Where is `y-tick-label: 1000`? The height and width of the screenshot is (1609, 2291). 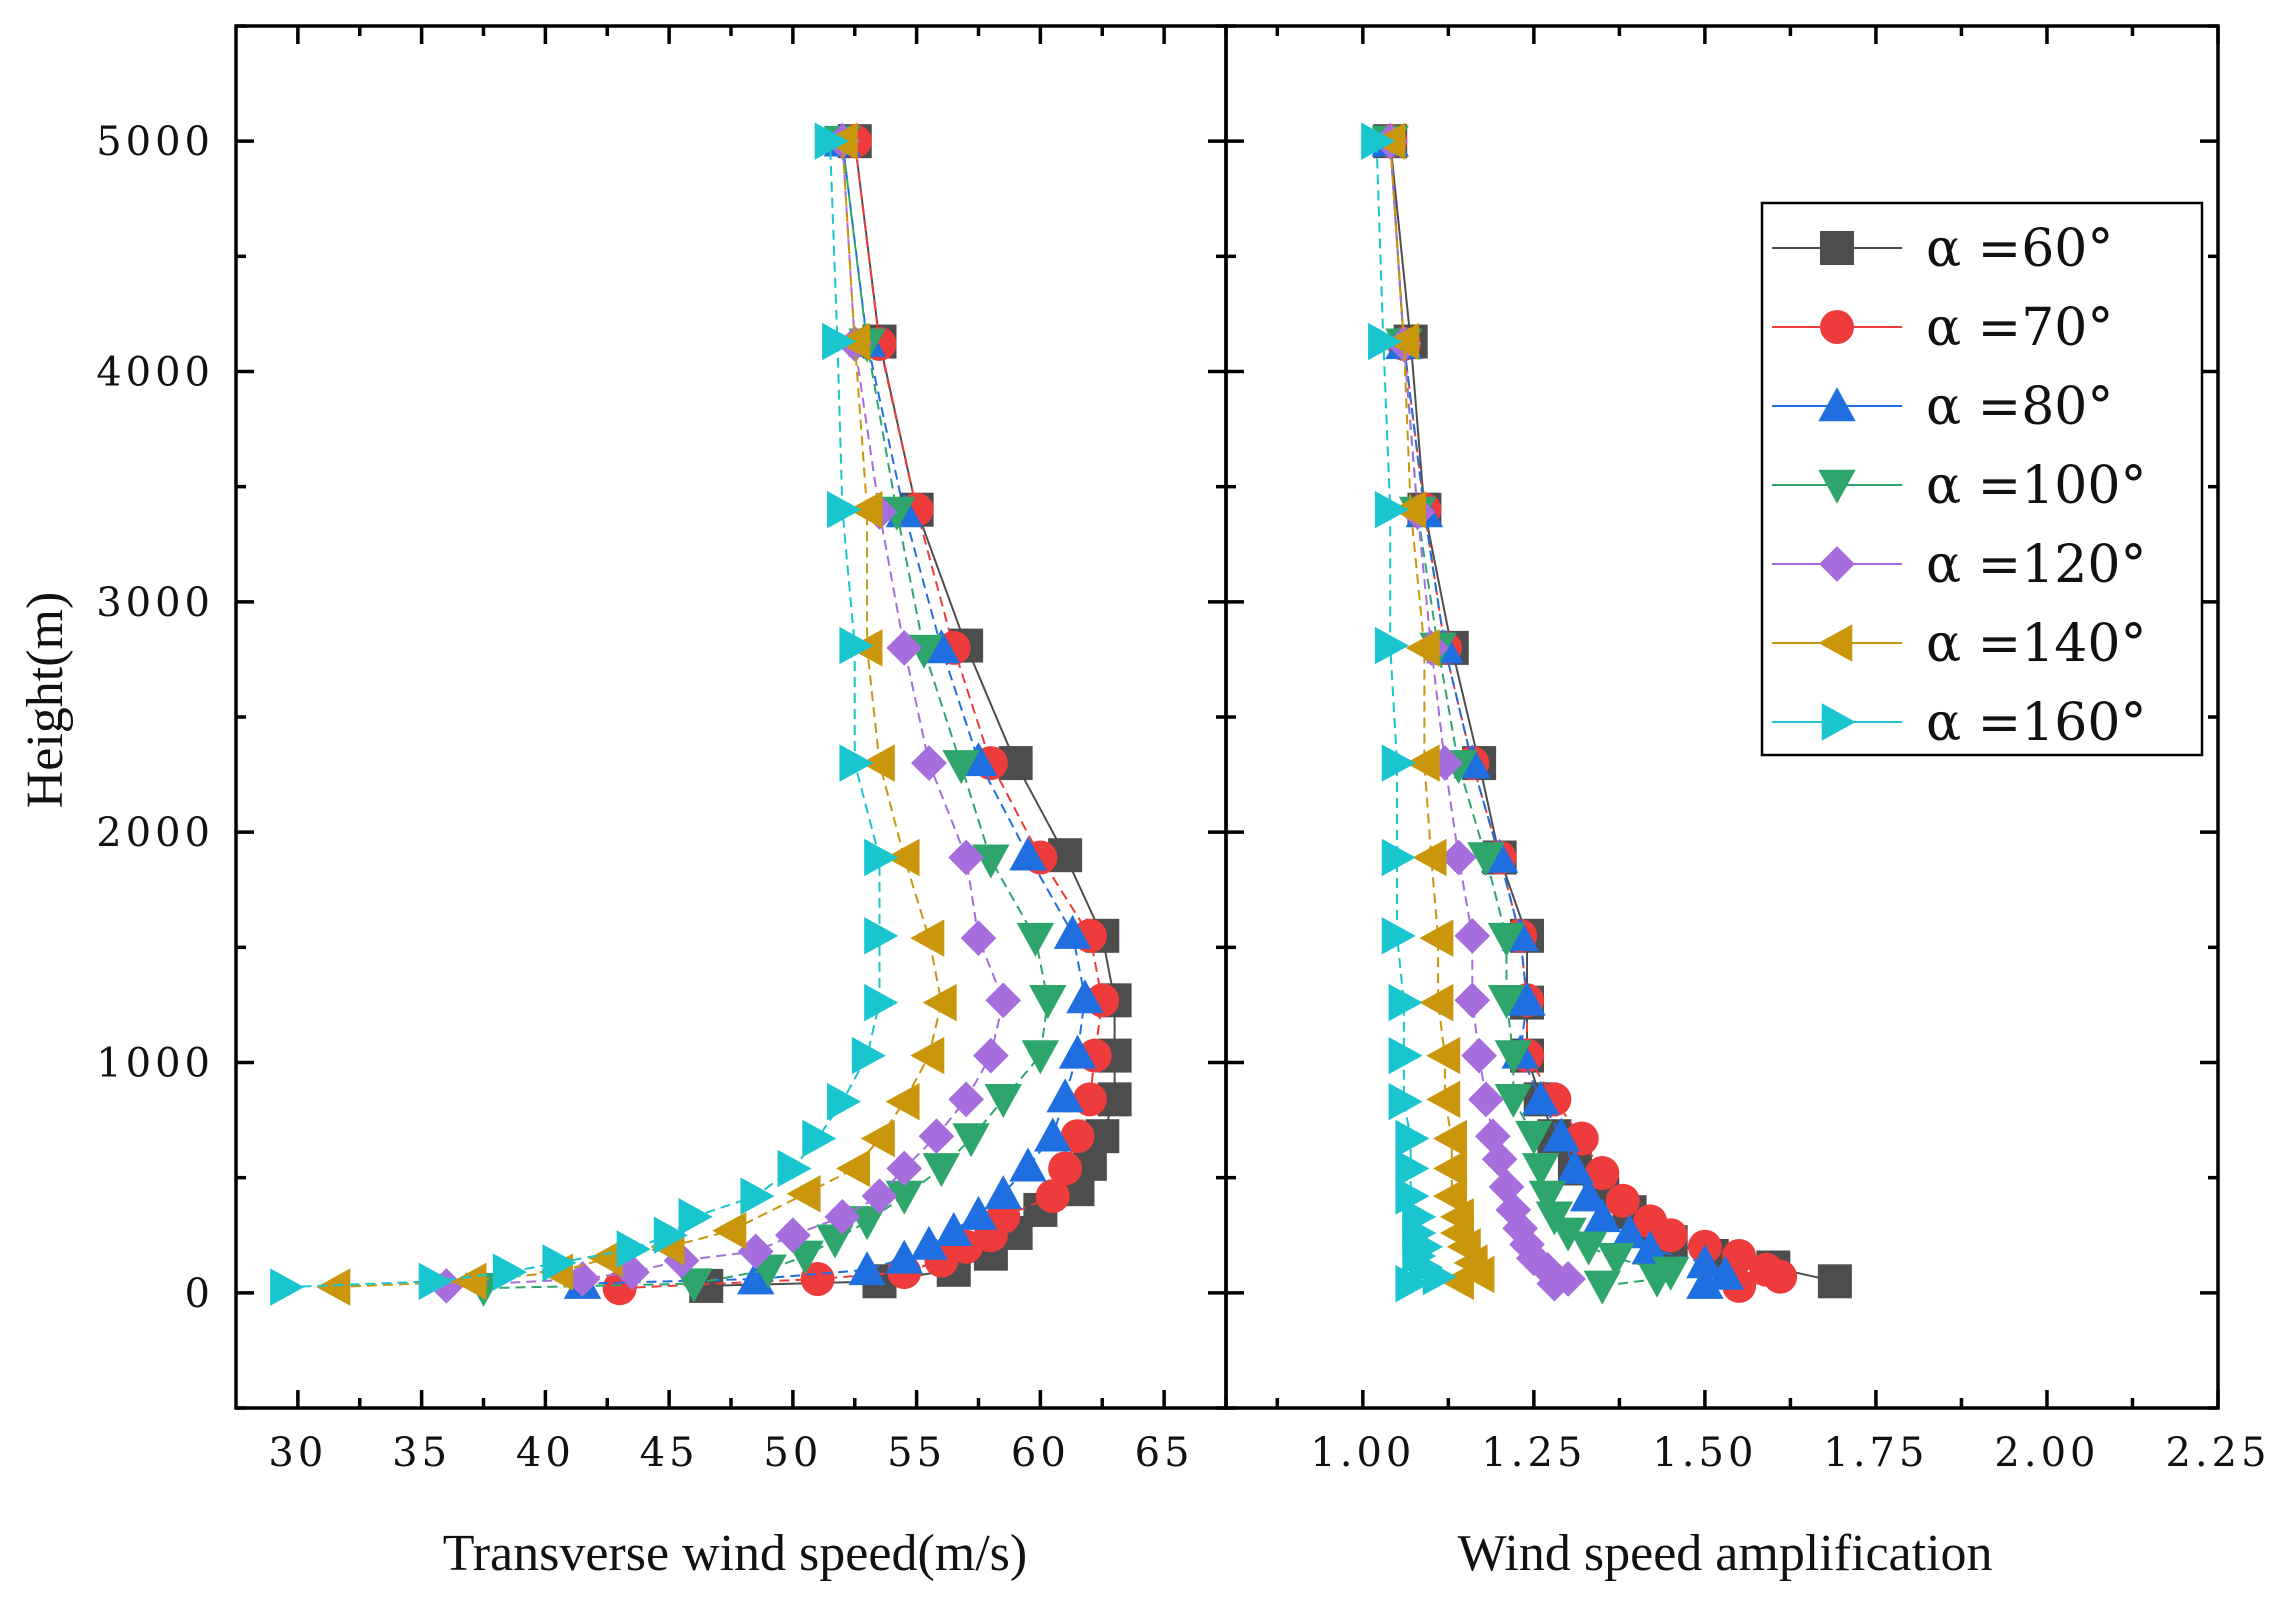 y-tick-label: 1000 is located at coordinates (155, 1064).